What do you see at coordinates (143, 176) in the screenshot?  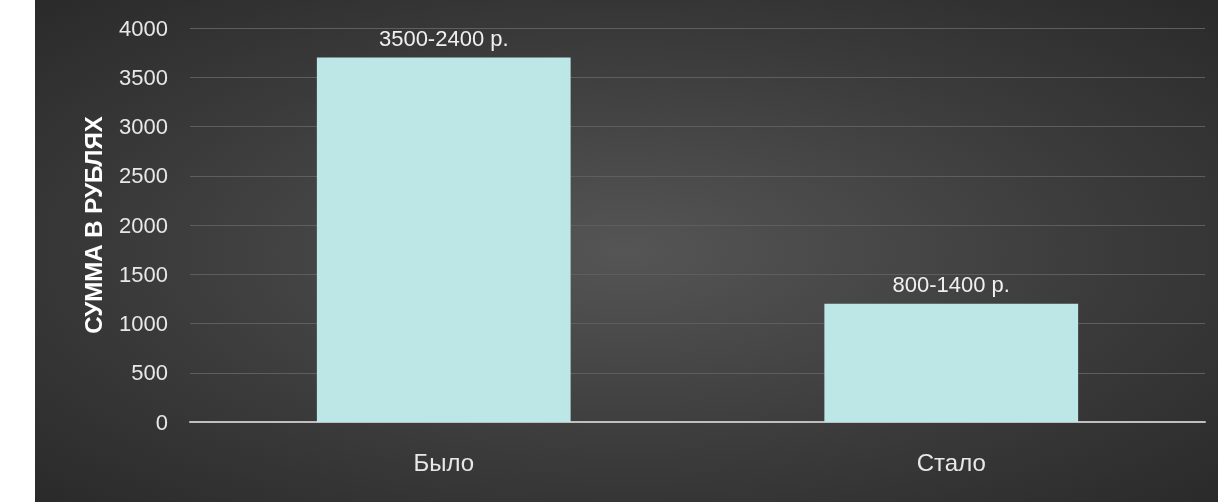 I see `y-tick-label: 2500` at bounding box center [143, 176].